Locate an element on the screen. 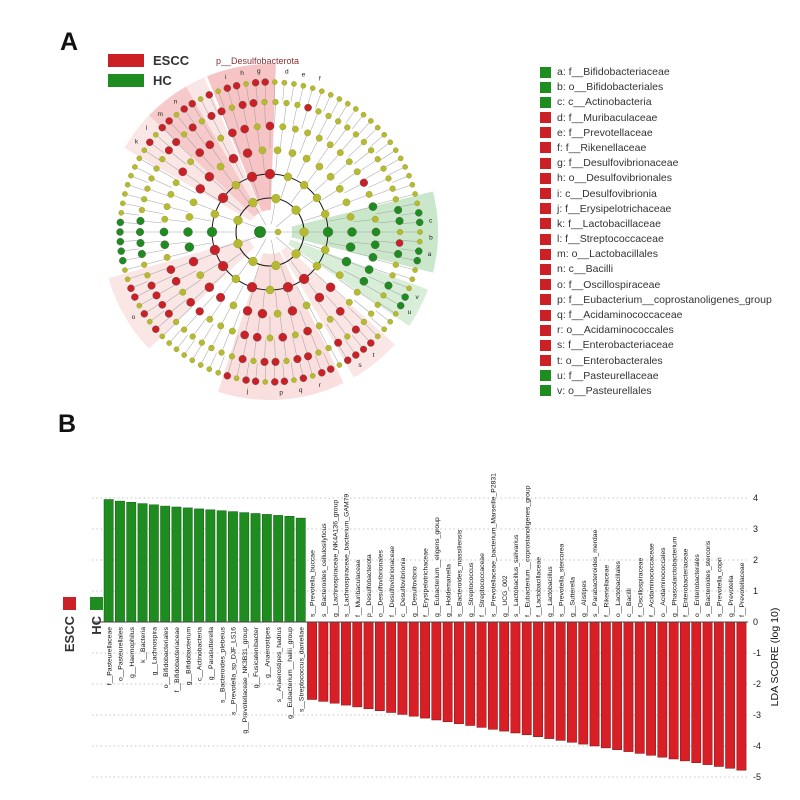  taxa-legend-item: t: o__Enterobacterales is located at coordinates (656, 361).